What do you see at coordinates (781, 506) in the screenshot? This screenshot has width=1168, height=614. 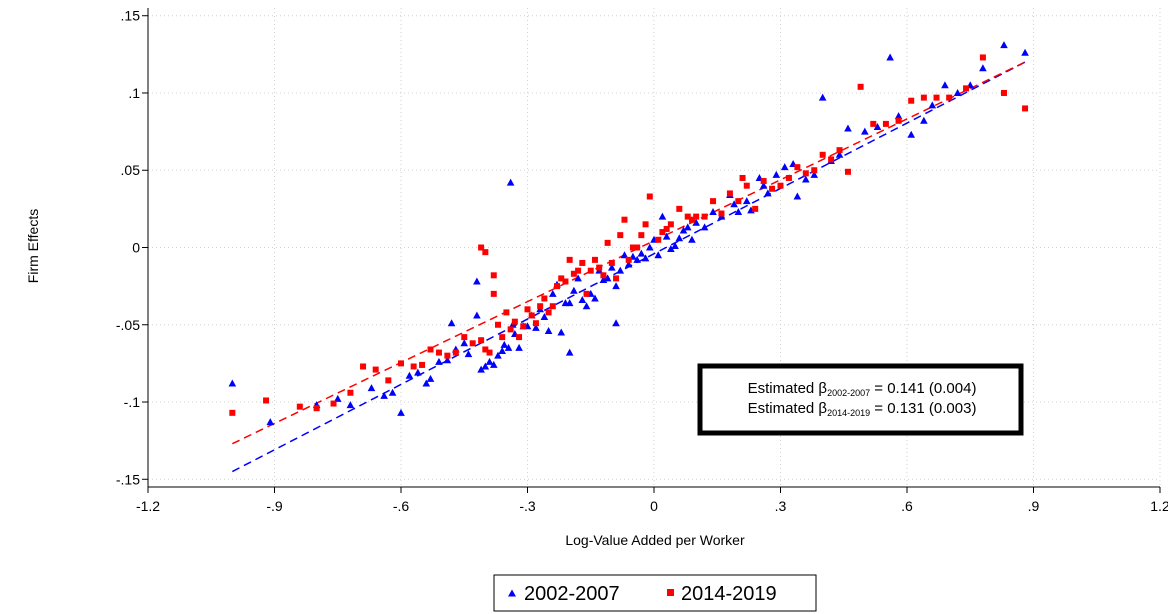 I see `x-tick-label-5: .3` at bounding box center [781, 506].